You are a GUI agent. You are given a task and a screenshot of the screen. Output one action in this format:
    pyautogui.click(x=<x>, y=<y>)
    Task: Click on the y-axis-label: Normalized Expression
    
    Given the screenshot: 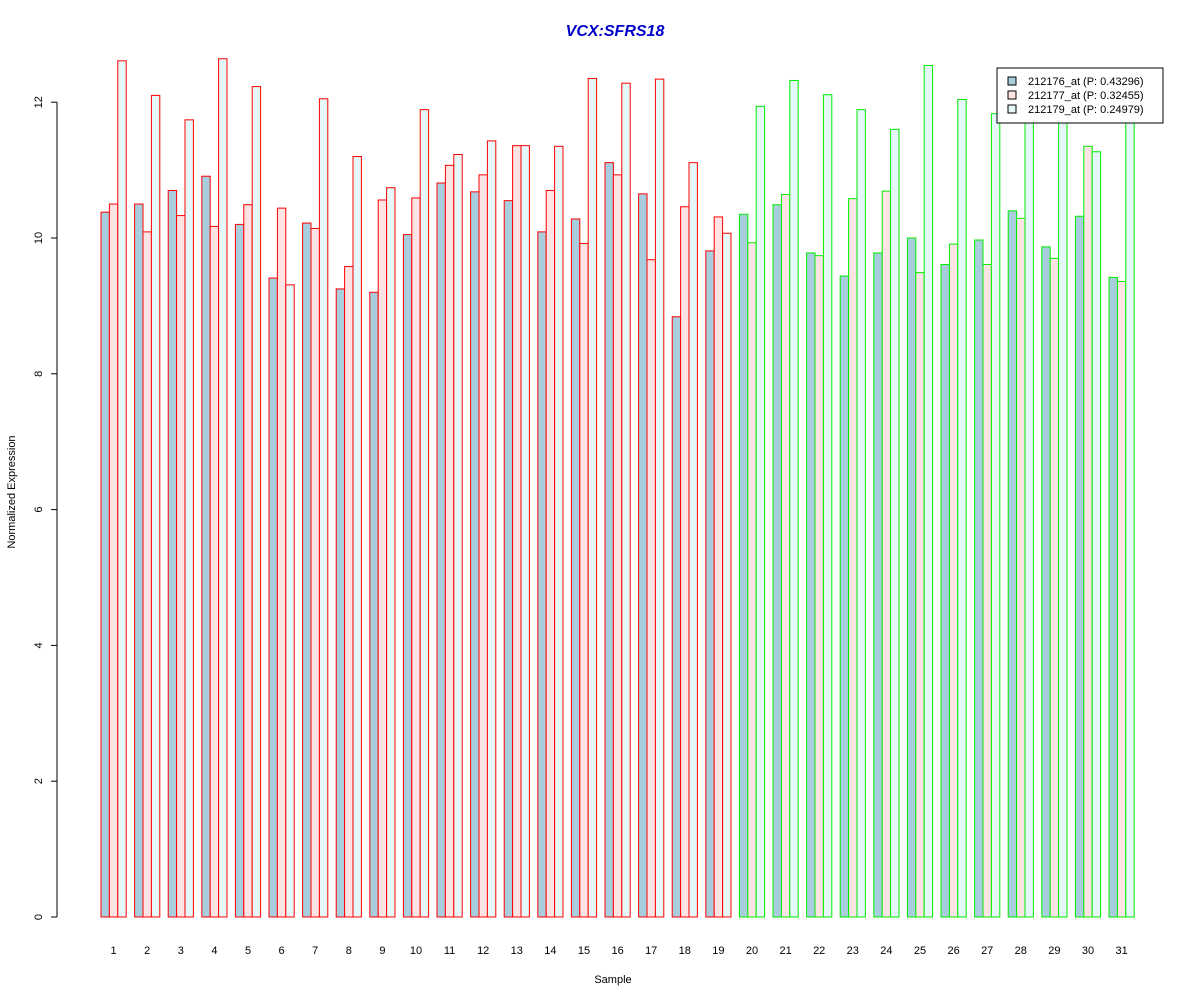 What is the action you would take?
    pyautogui.click(x=12, y=491)
    